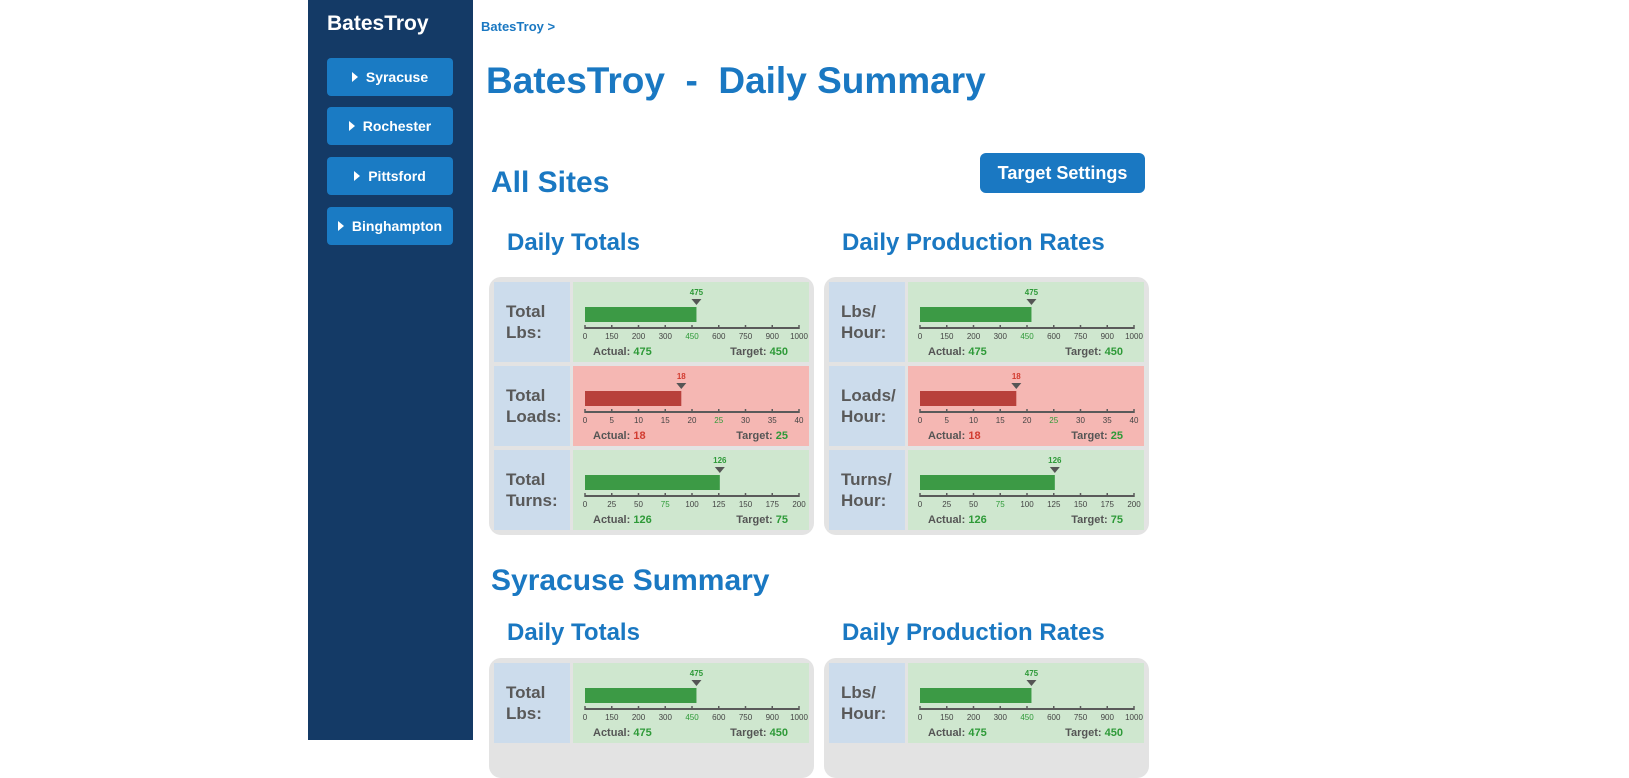 Image resolution: width=1629 pixels, height=778 pixels. What do you see at coordinates (378, 23) in the screenshot?
I see `sidebar-brand: BatesTroy` at bounding box center [378, 23].